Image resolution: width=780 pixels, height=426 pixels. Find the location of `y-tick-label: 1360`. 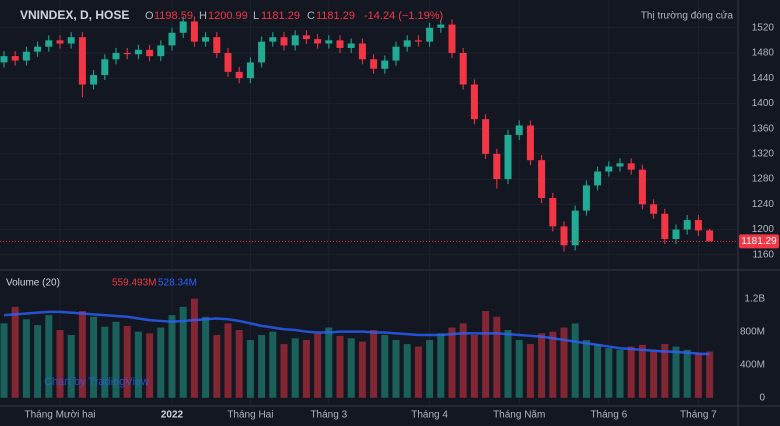

y-tick-label: 1360 is located at coordinates (763, 128).